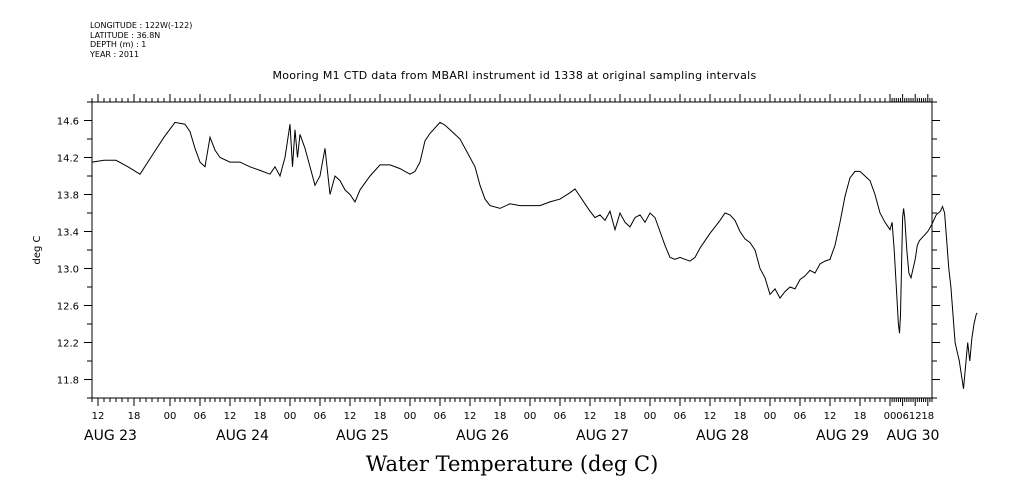 The image size is (1009, 504). I want to click on x-date-label: AUG 23, so click(110, 436).